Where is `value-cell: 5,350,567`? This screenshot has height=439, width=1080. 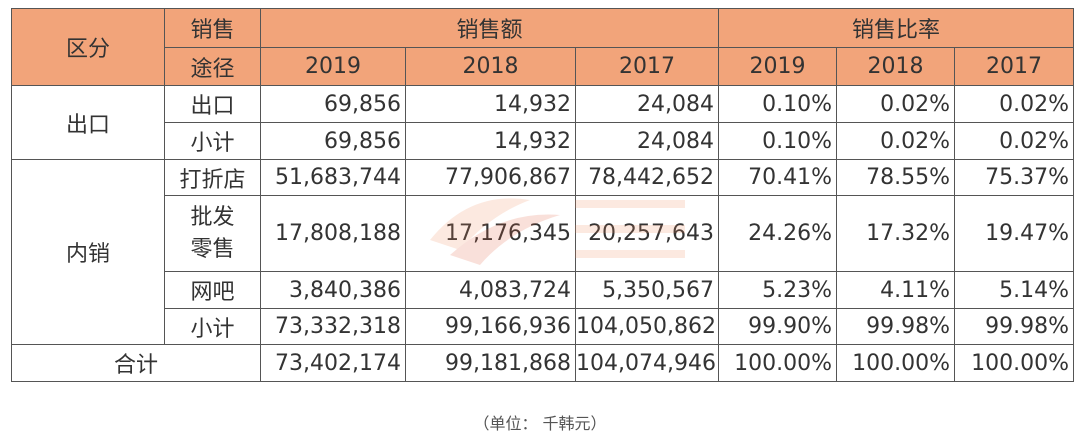 value-cell: 5,350,567 is located at coordinates (647, 290).